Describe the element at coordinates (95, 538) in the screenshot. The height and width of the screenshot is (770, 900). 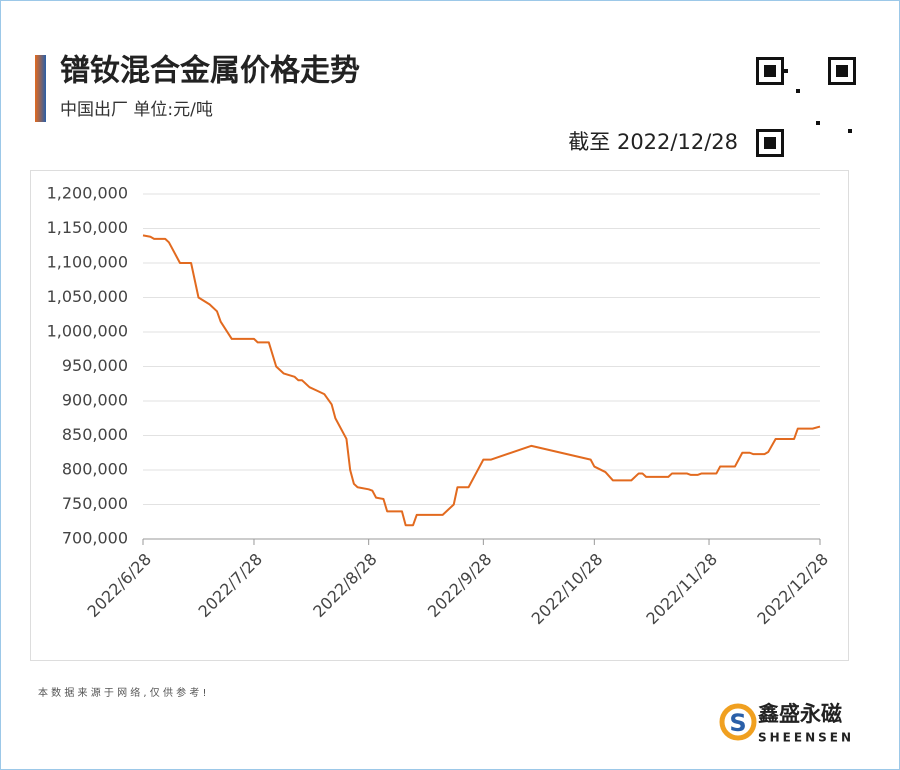
I see `y-tick-label: 700,000` at that location.